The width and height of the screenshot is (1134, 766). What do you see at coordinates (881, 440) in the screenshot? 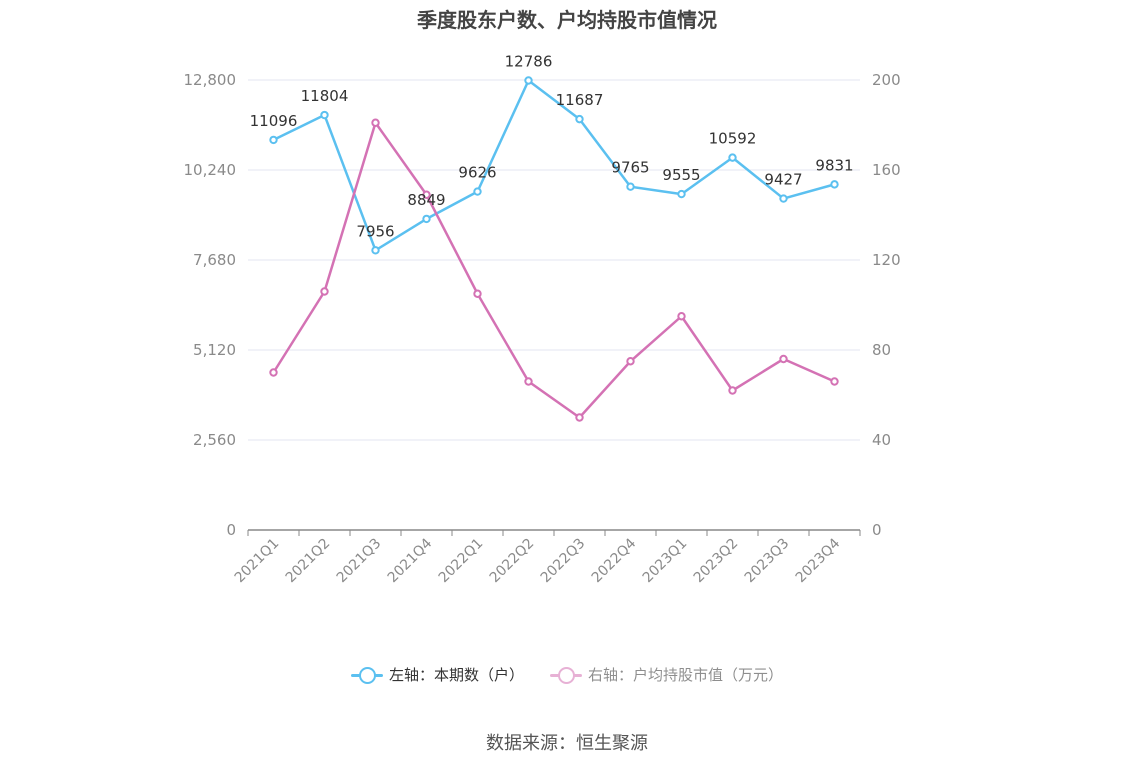
I see `right-axis-tick-label: 40` at bounding box center [881, 440].